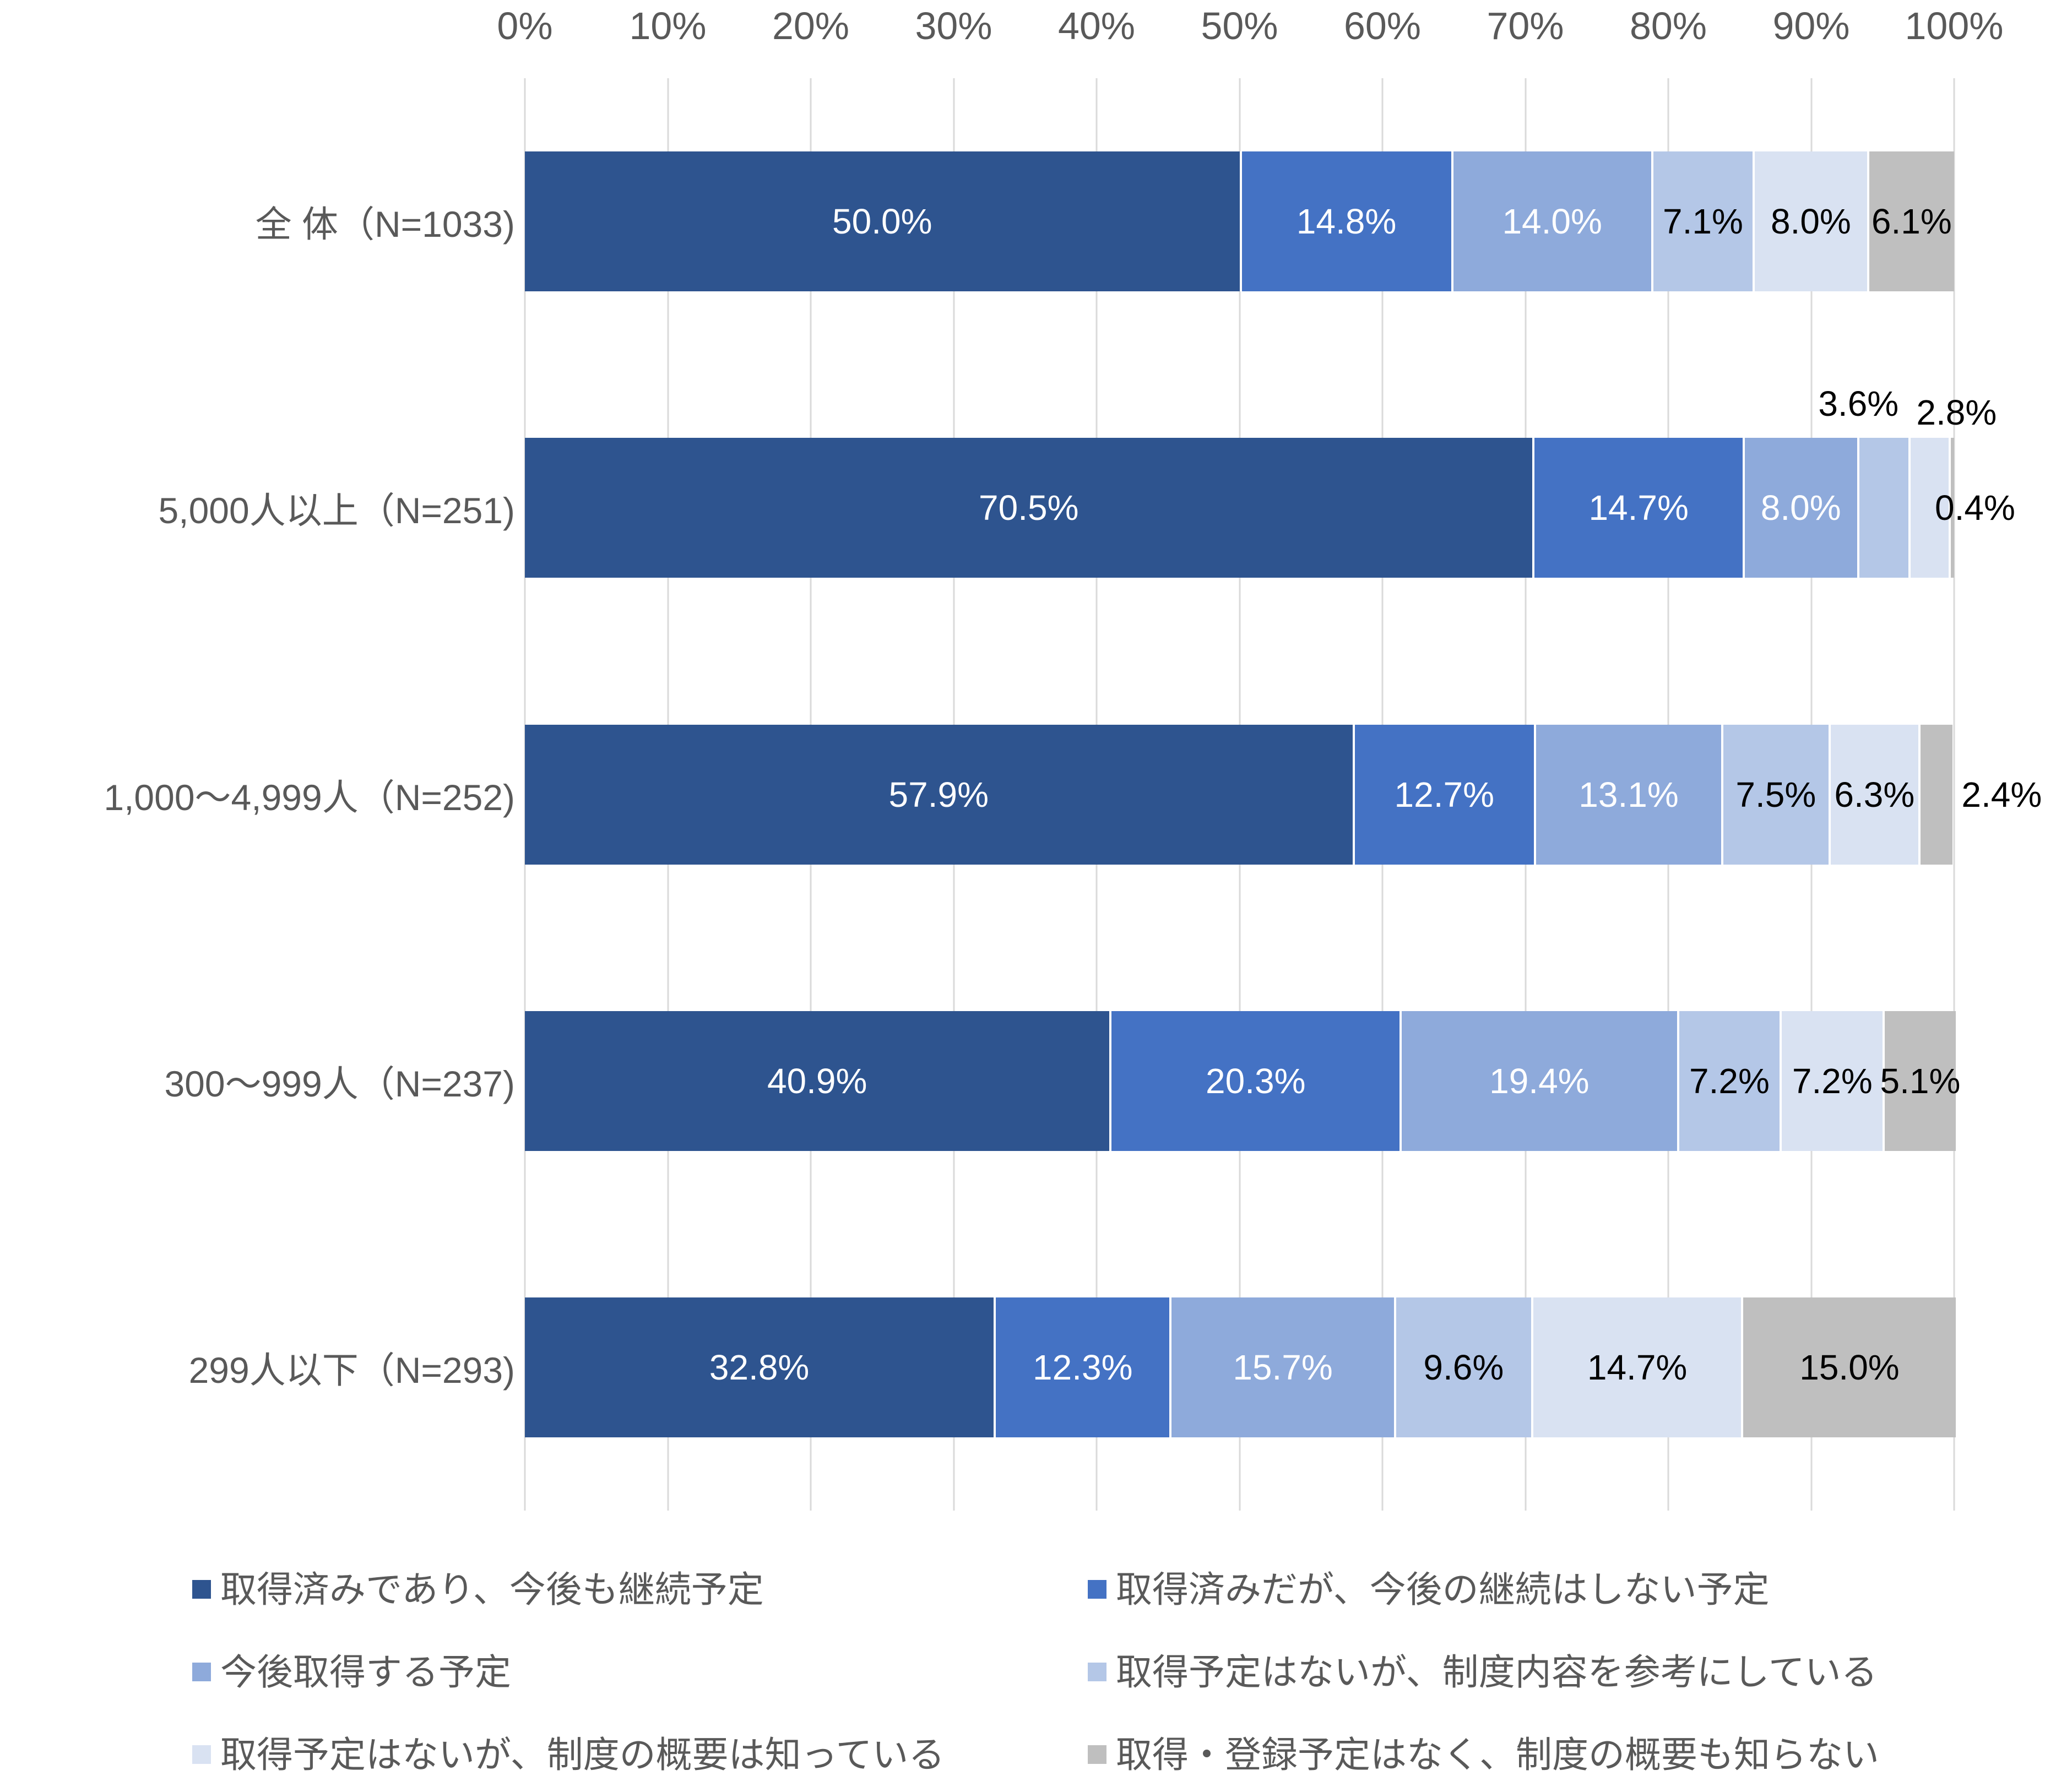 This screenshot has width=2045, height=1792. What do you see at coordinates (1954, 795) in the screenshot?
I see `gridline` at bounding box center [1954, 795].